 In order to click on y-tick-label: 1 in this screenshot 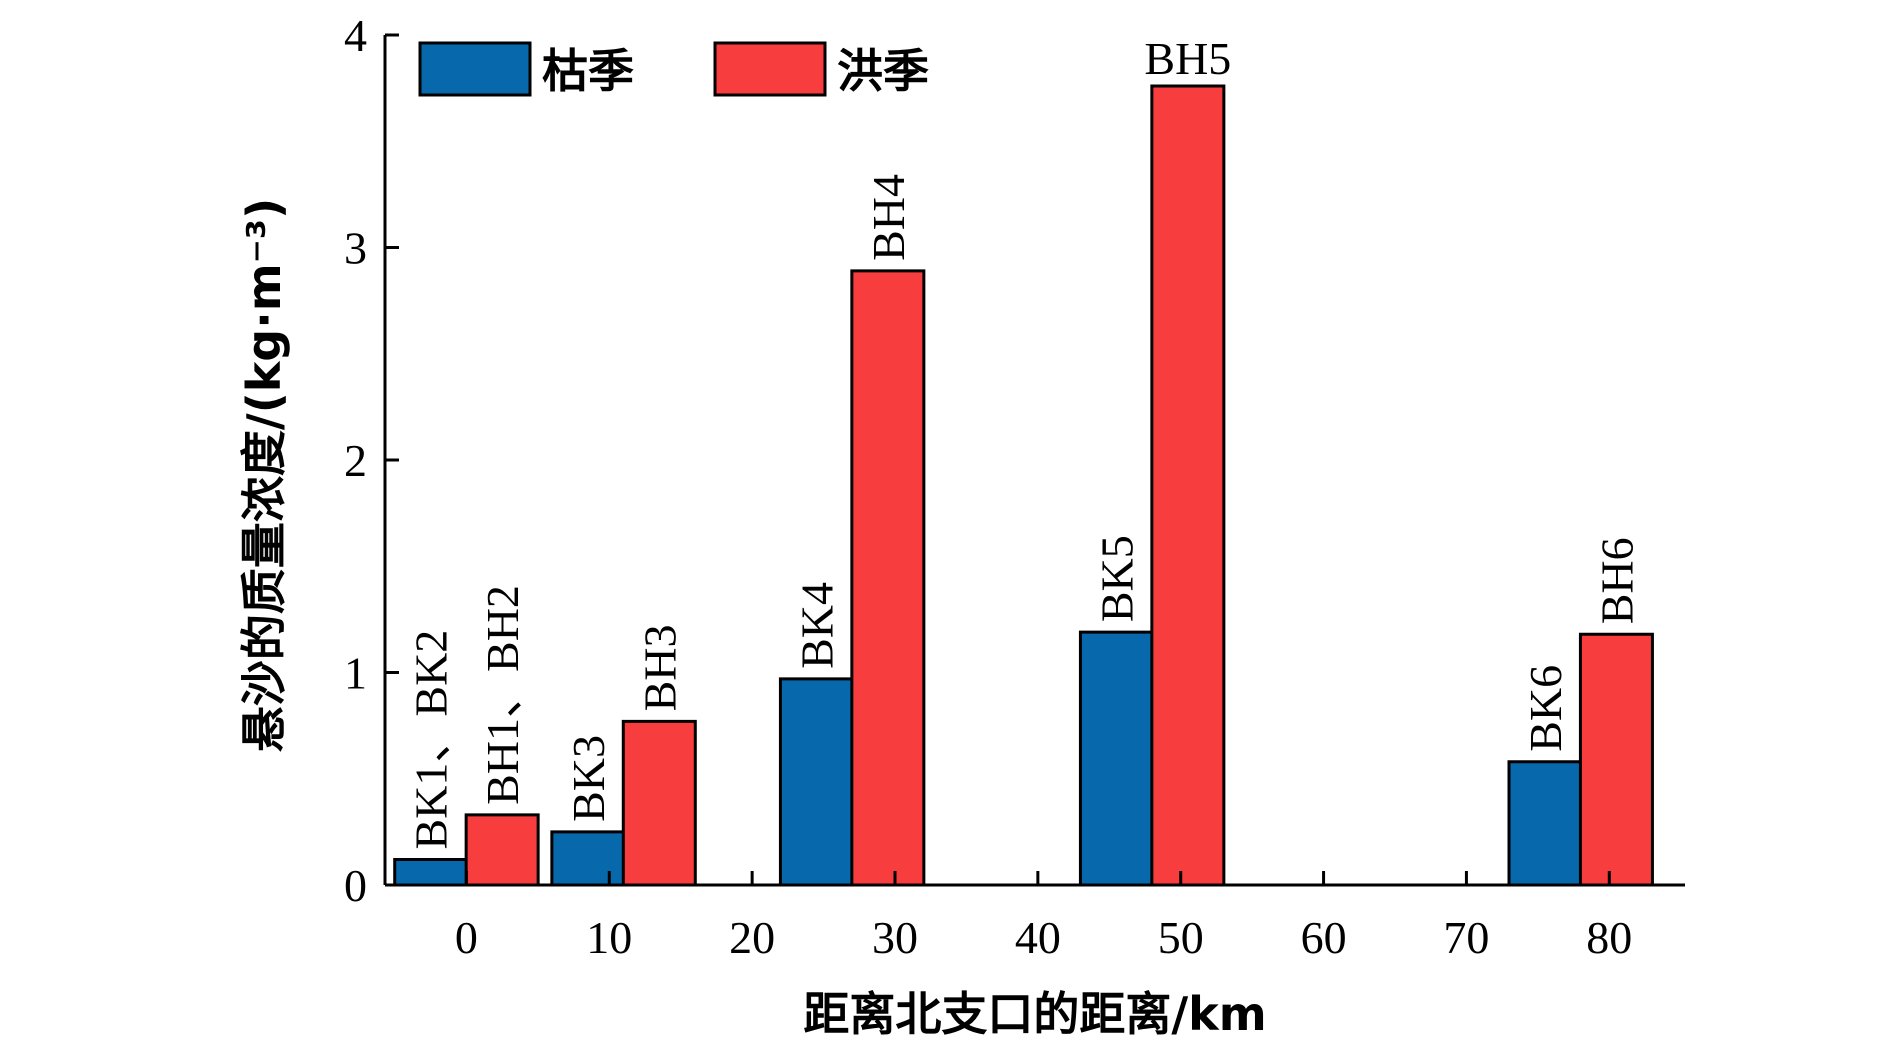, I will do `click(355, 673)`.